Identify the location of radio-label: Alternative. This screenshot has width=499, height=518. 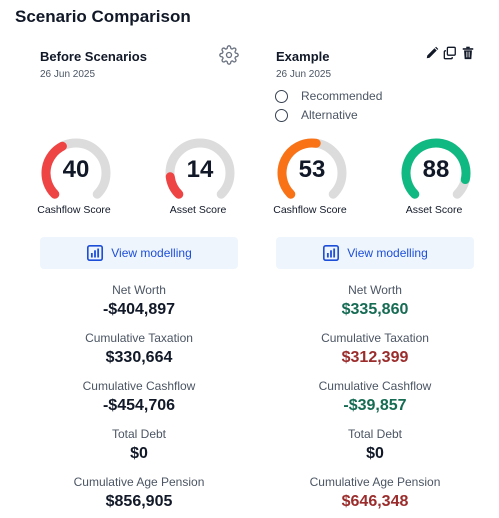
(329, 115).